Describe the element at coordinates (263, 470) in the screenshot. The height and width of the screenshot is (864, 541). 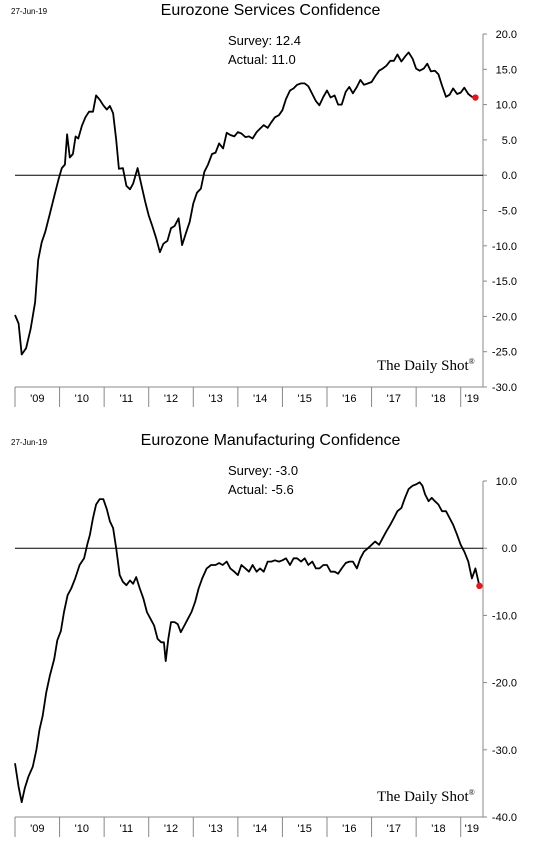
I see `survey-label: Survey: -3.0` at that location.